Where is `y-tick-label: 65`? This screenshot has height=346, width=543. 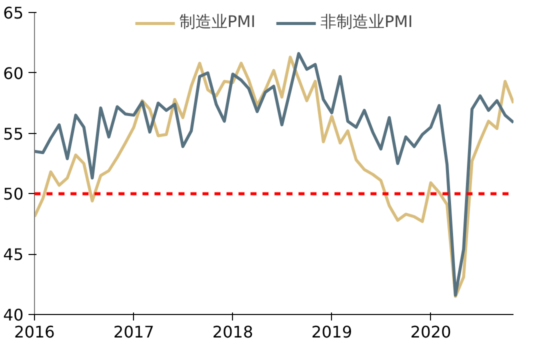 y-tick-label: 65 is located at coordinates (13, 13).